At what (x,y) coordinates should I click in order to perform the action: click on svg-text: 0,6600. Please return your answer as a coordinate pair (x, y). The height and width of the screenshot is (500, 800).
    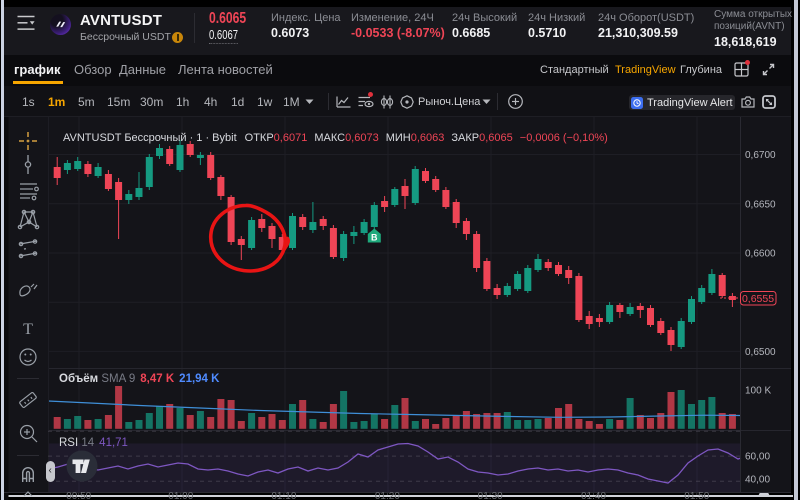
    Looking at the image, I should click on (760, 254).